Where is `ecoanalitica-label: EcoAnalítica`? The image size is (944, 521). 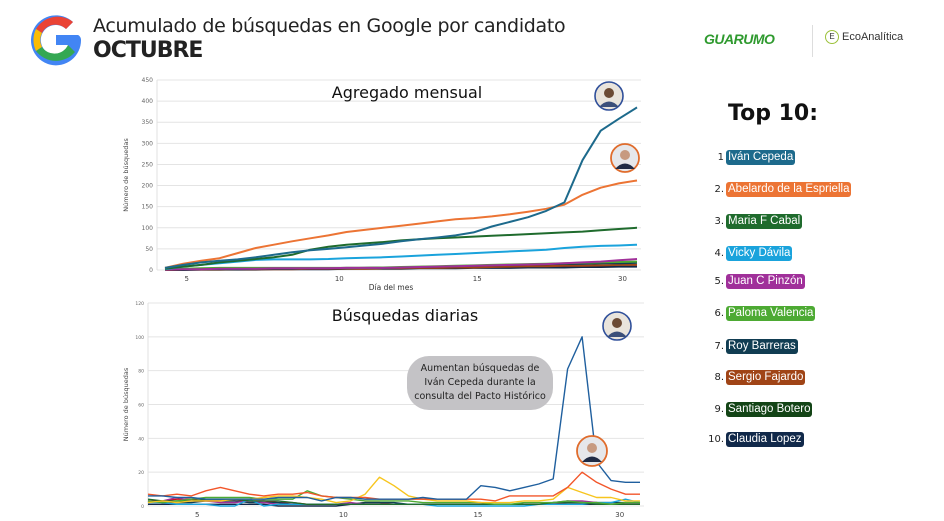 ecoanalitica-label: EcoAnalítica is located at coordinates (873, 37).